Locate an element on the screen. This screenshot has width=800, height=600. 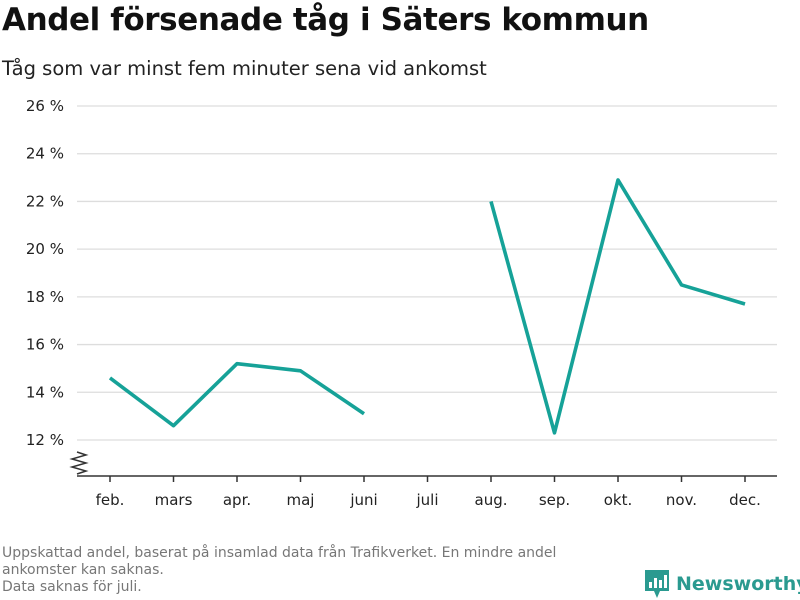
x-tick-label: maj is located at coordinates (301, 500).